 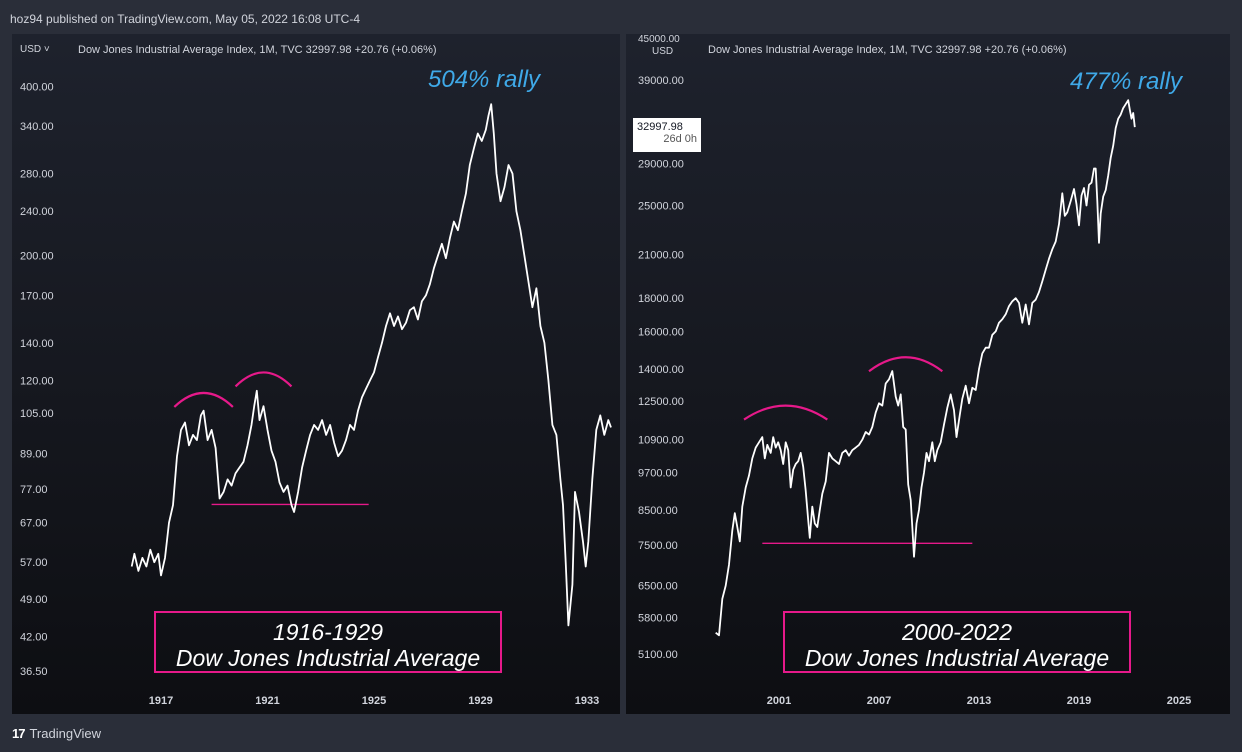 What do you see at coordinates (661, 332) in the screenshot?
I see `y-tick-label: 16000.00` at bounding box center [661, 332].